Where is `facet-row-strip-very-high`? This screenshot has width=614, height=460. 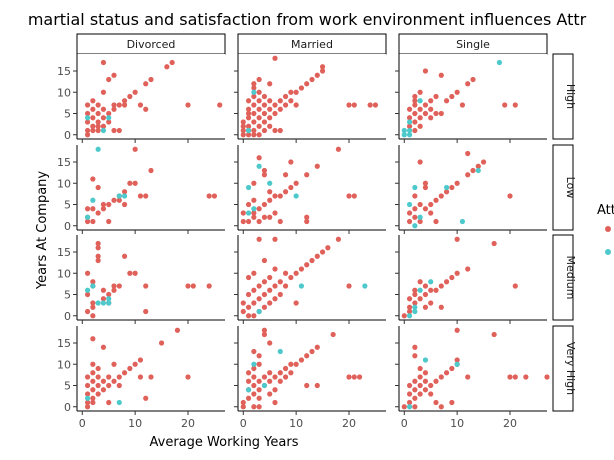
facet-row-strip-very-high is located at coordinates (563, 368).